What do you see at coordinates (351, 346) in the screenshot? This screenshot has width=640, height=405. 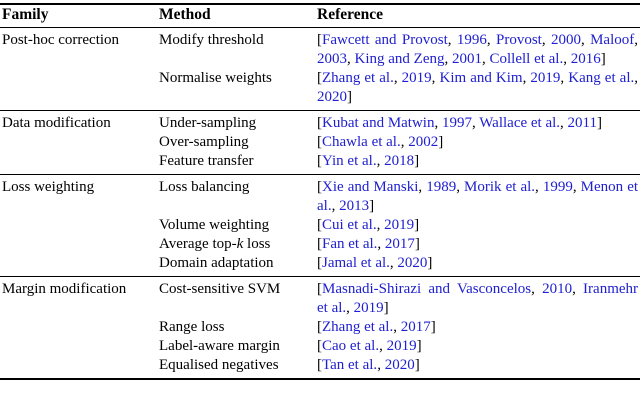 I see `citation-link: Cao et al.` at bounding box center [351, 346].